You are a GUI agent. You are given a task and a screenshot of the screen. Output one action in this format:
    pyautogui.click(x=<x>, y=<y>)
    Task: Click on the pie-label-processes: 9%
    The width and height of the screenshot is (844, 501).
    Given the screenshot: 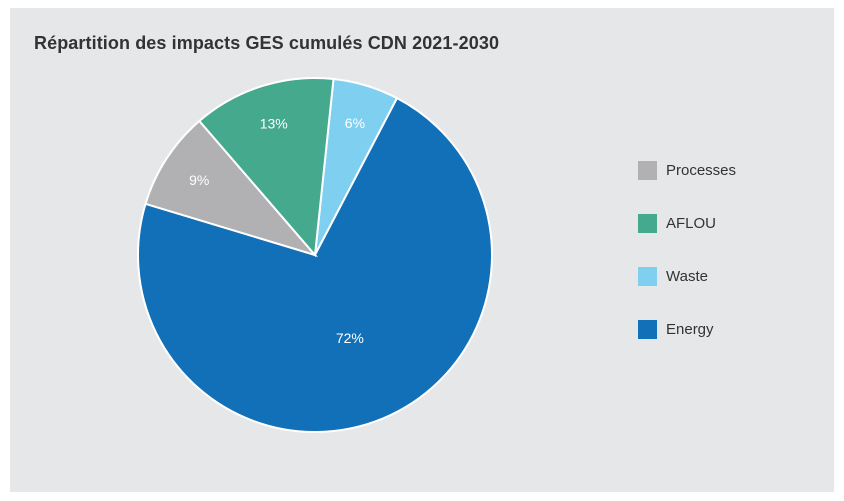 What is the action you would take?
    pyautogui.click(x=199, y=180)
    